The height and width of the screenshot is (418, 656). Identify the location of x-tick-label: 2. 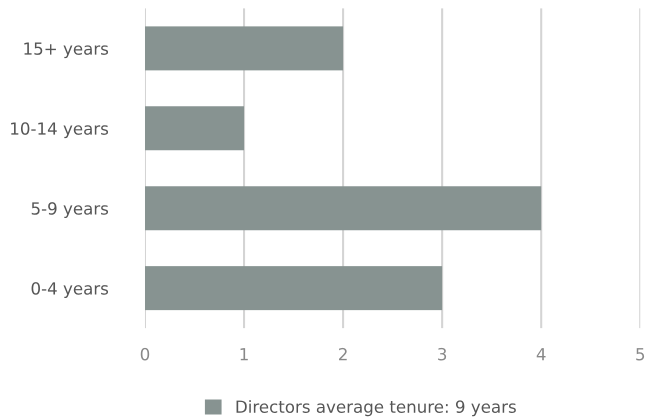
(343, 354).